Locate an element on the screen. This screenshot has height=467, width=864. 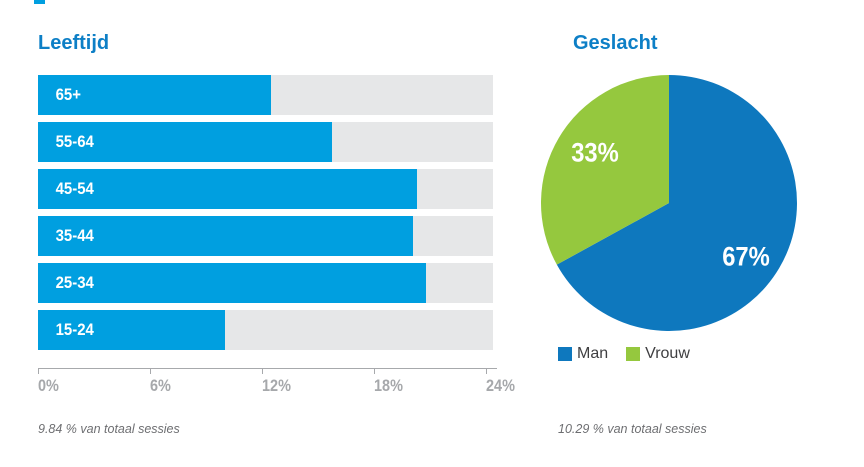
axis-tick-label: 18% is located at coordinates (388, 385).